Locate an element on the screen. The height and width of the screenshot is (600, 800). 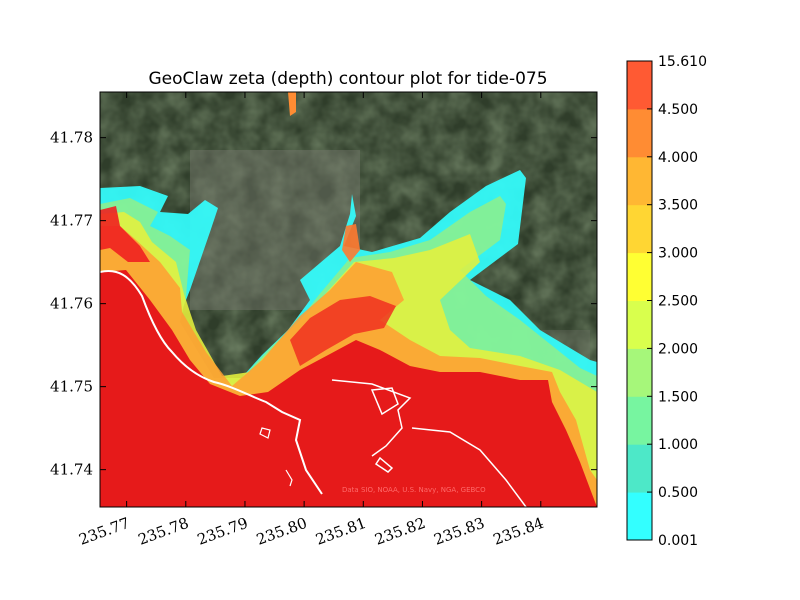
creek-top is located at coordinates (292, 104).